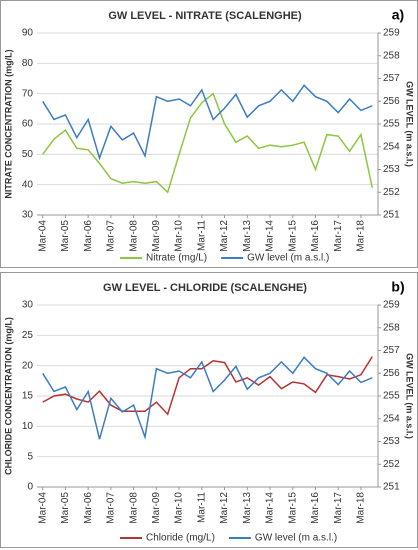 Image resolution: width=418 pixels, height=550 pixels. I want to click on legend-label: Chloride (mg/L), so click(180, 538).